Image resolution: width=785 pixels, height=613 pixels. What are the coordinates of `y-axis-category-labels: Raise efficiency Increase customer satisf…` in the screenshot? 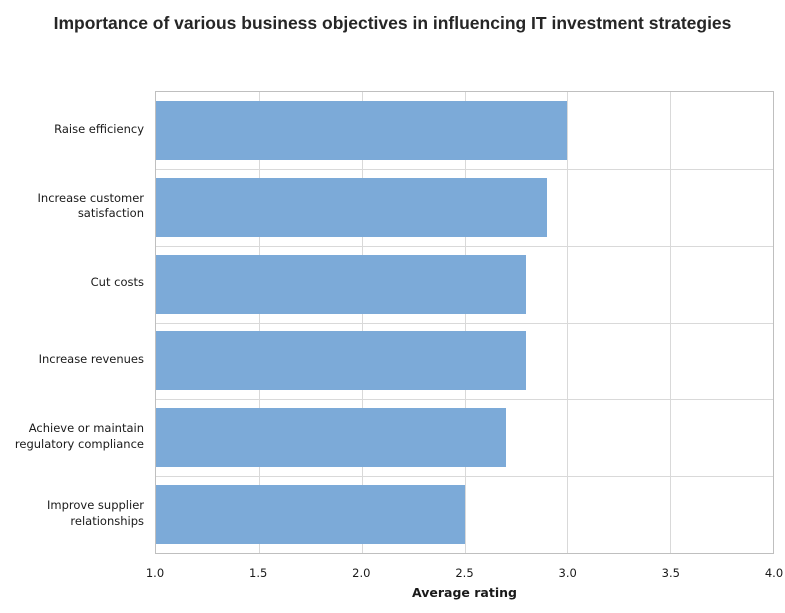 It's located at (73, 321).